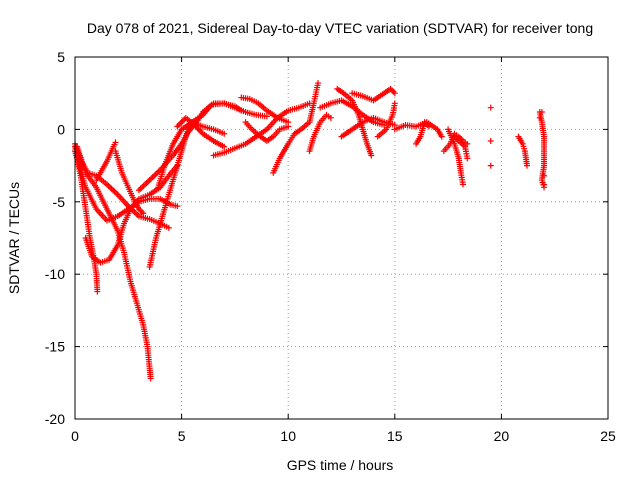 The height and width of the screenshot is (480, 640). What do you see at coordinates (608, 436) in the screenshot?
I see `x-tick-label: 25` at bounding box center [608, 436].